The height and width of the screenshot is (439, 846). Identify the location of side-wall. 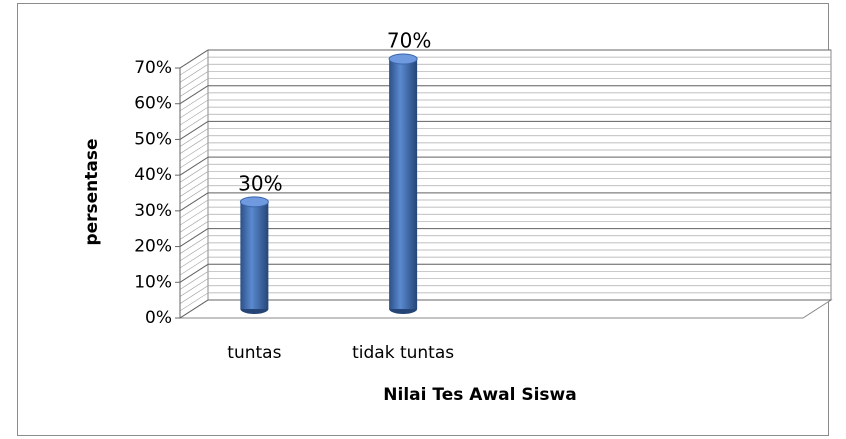
(194, 184).